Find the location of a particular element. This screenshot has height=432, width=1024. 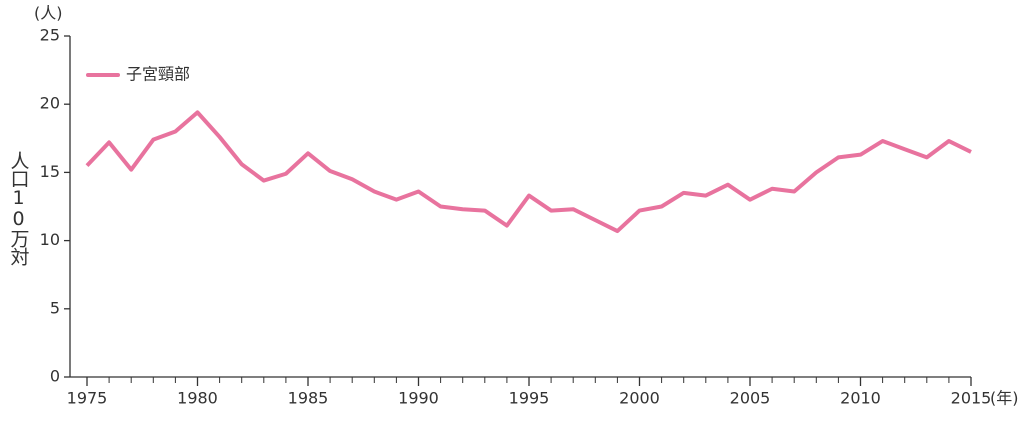

y-tick-label: 5 is located at coordinates (55, 307).